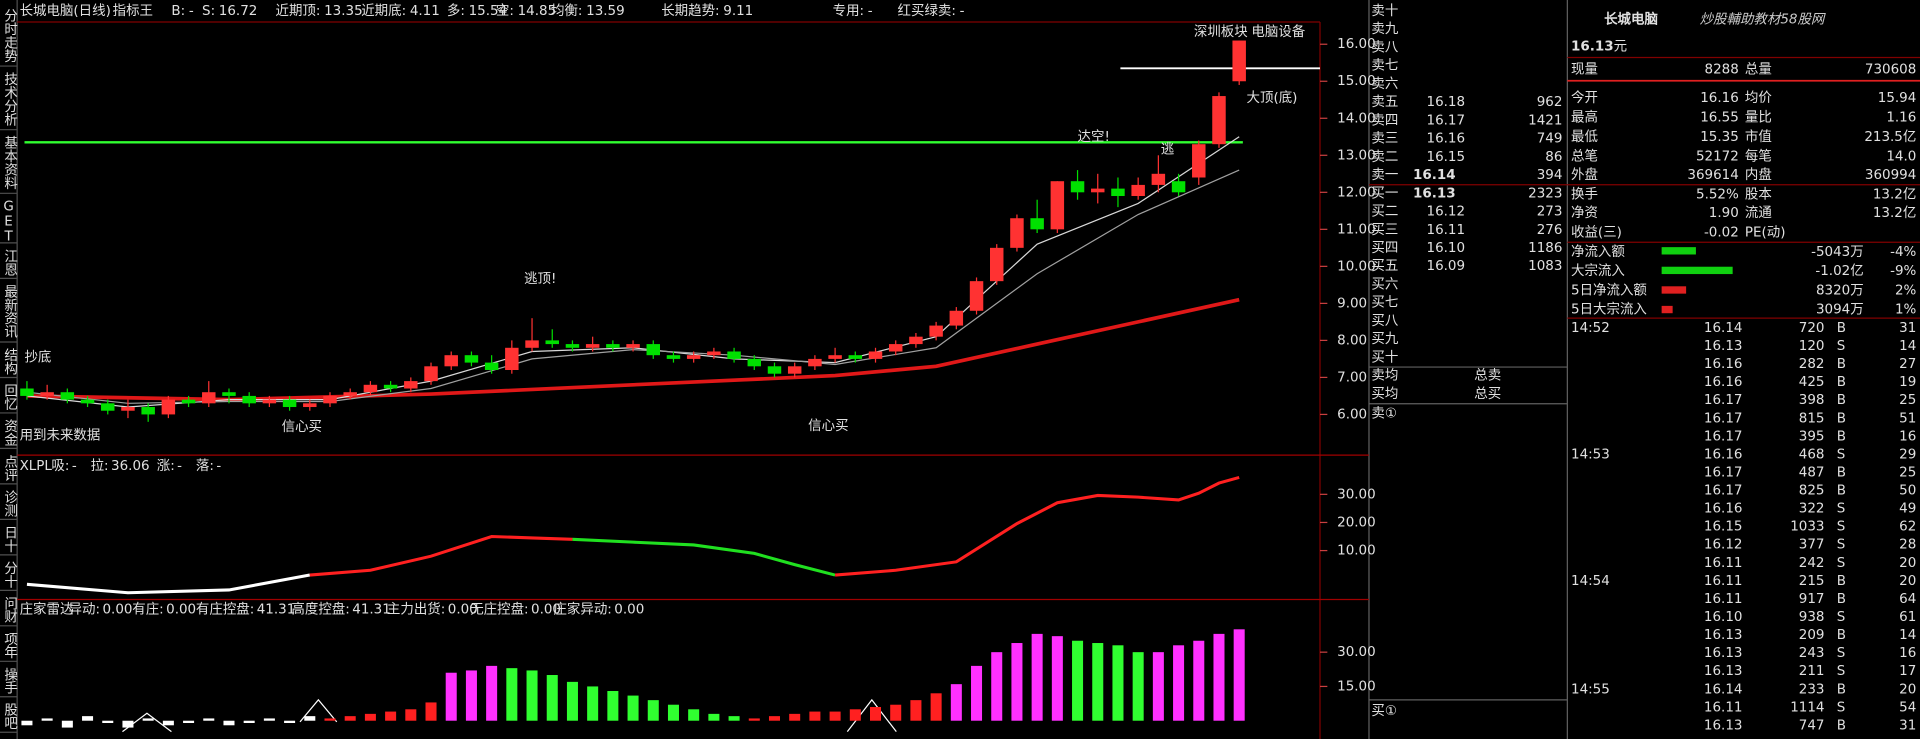  I want to click on flow-value: -1.02亿, so click(1839, 271).